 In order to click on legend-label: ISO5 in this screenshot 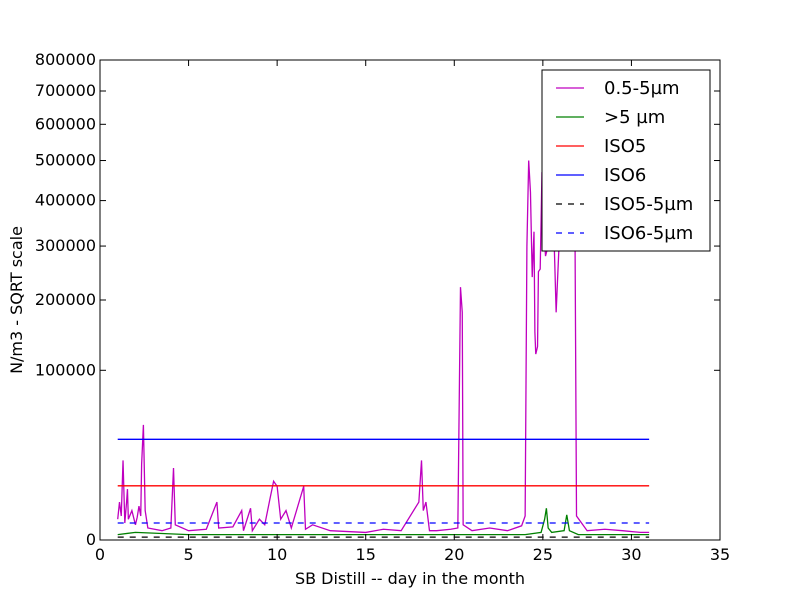, I will do `click(625, 146)`.